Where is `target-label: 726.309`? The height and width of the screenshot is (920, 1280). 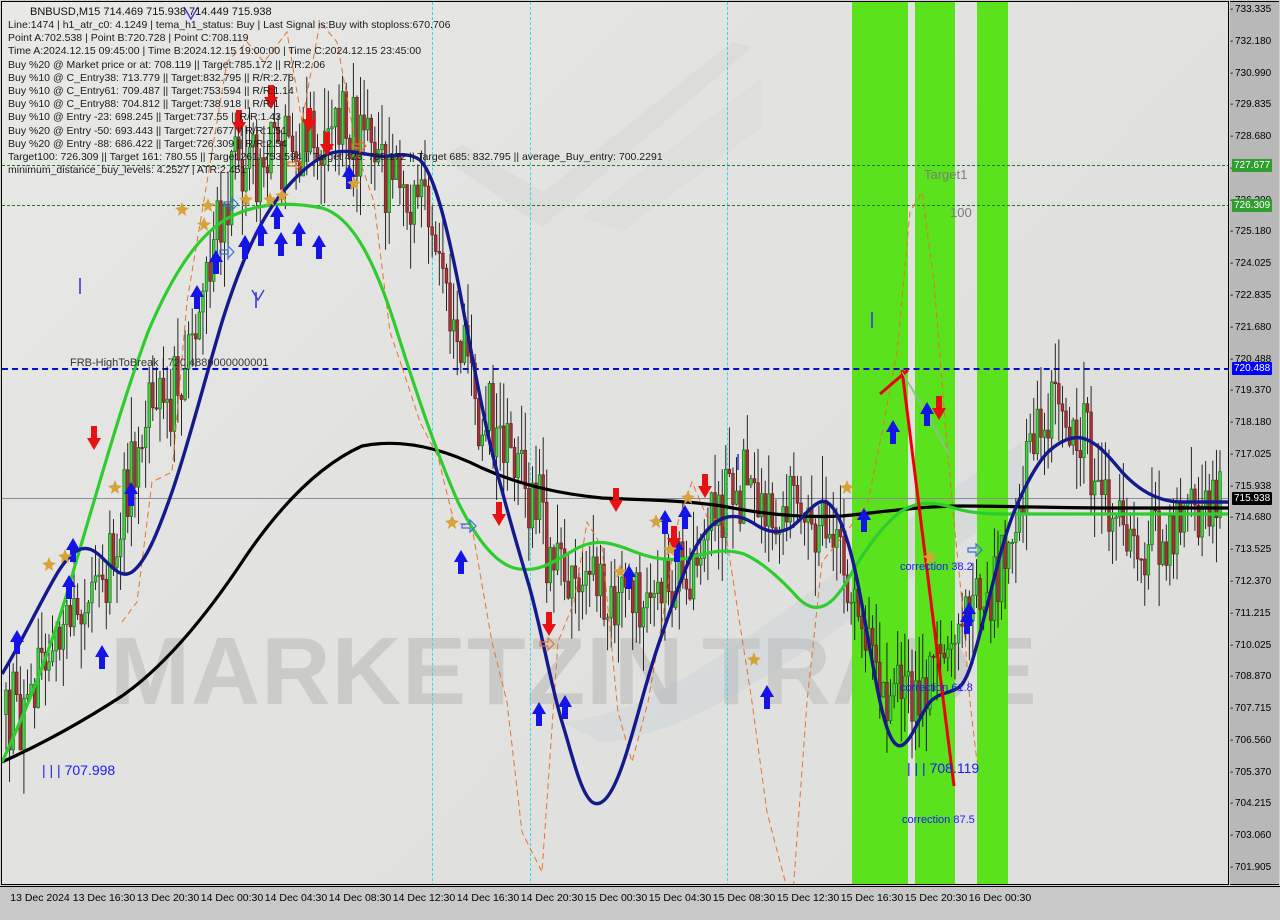
target-label: 726.309 is located at coordinates (1252, 205).